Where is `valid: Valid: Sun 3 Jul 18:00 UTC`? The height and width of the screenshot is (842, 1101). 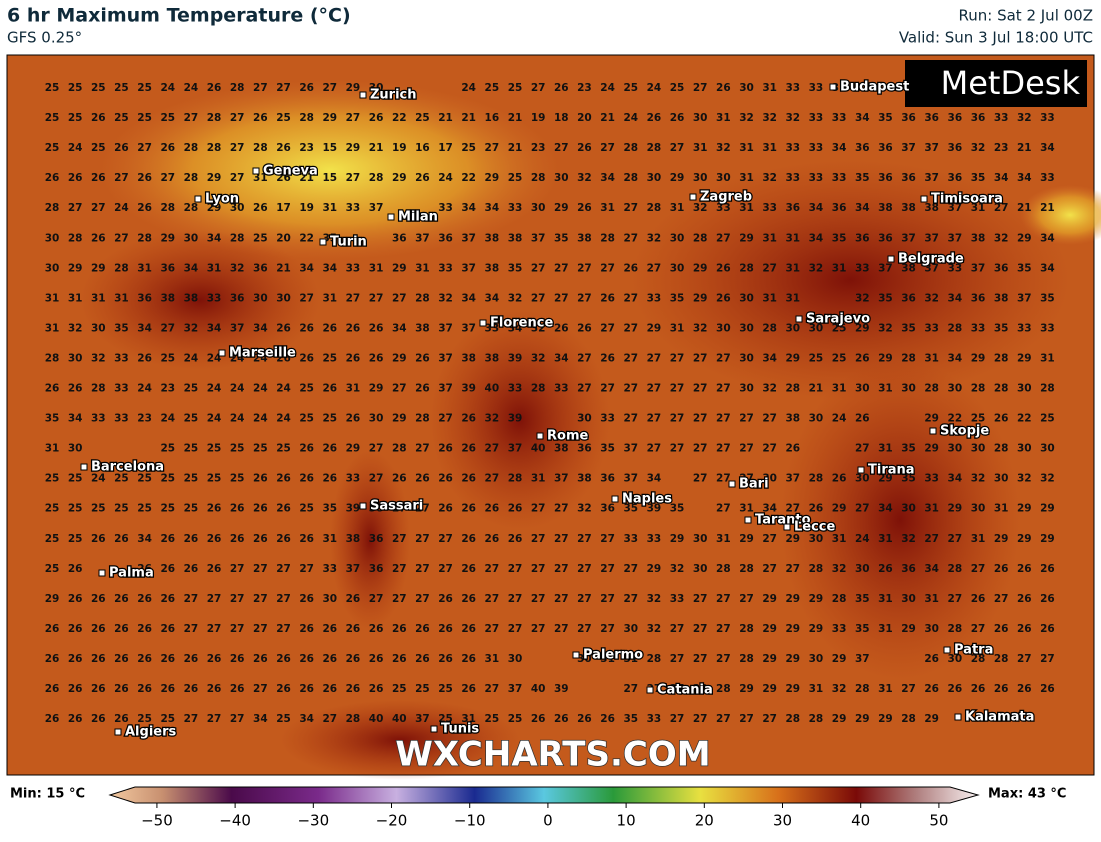 valid: Valid: Sun 3 Jul 18:00 UTC is located at coordinates (996, 38).